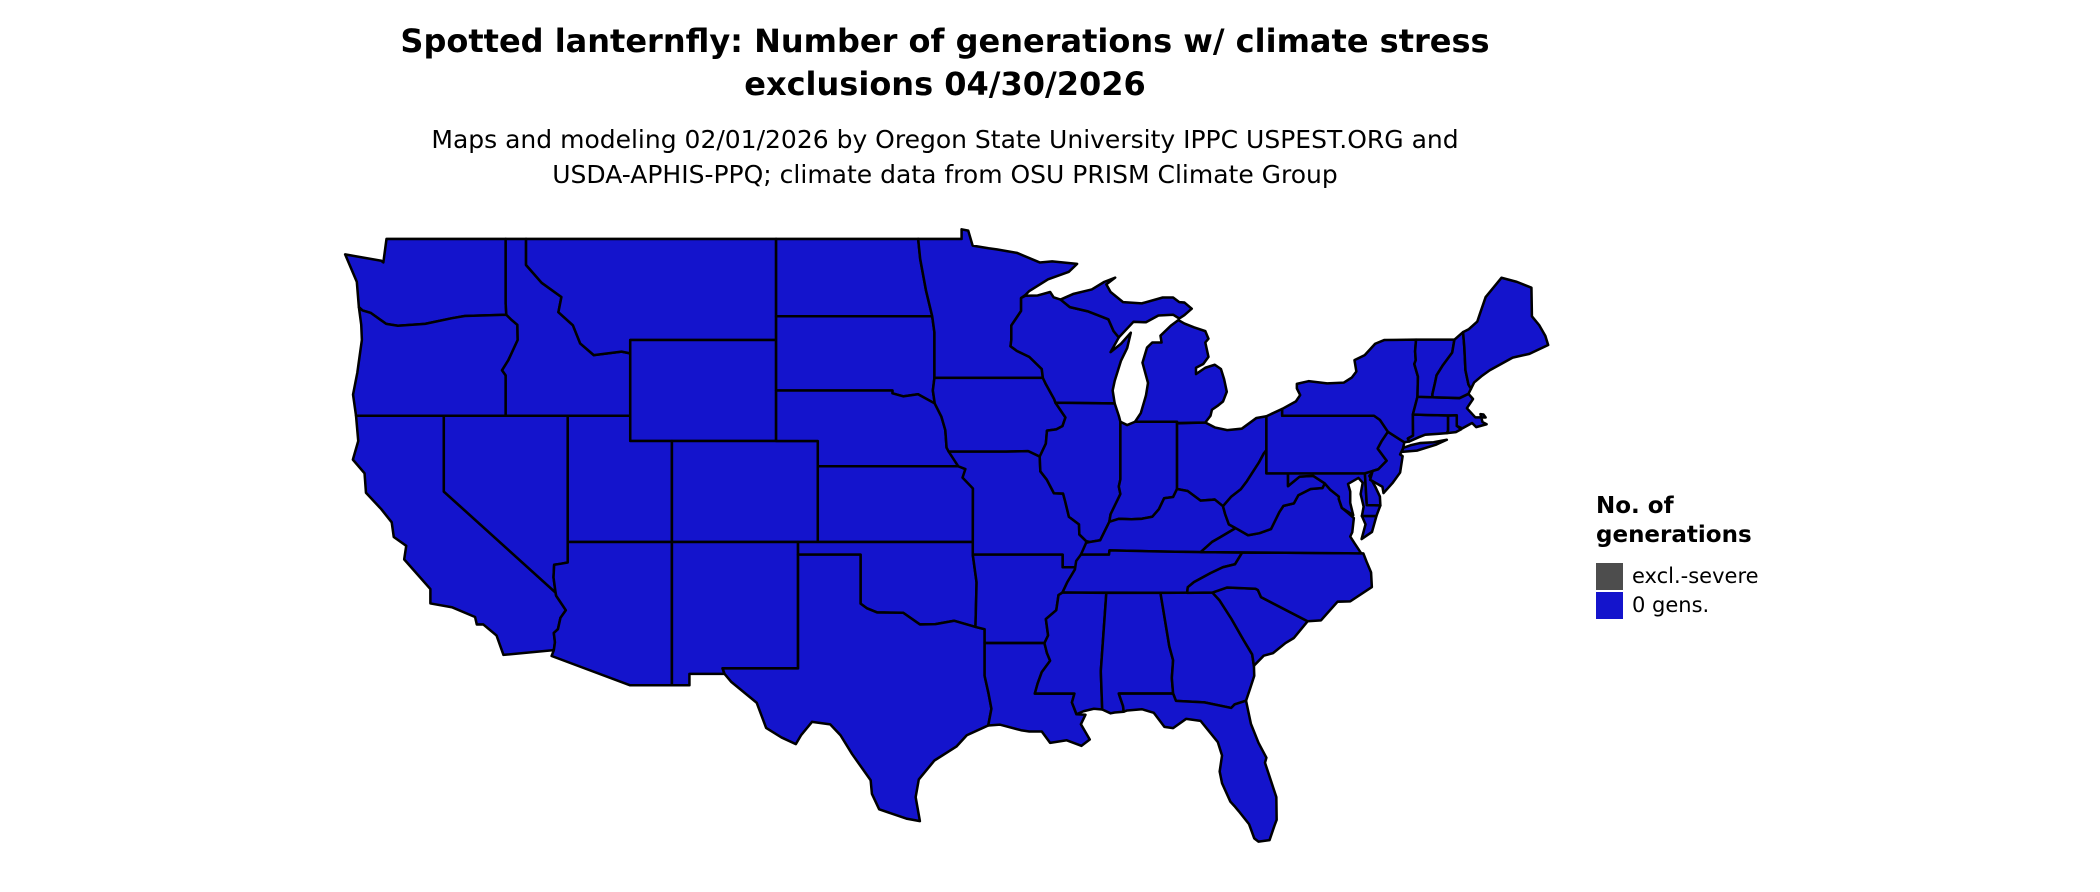 This screenshot has width=2100, height=892. I want to click on state-MI-part2, so click(1126, 307).